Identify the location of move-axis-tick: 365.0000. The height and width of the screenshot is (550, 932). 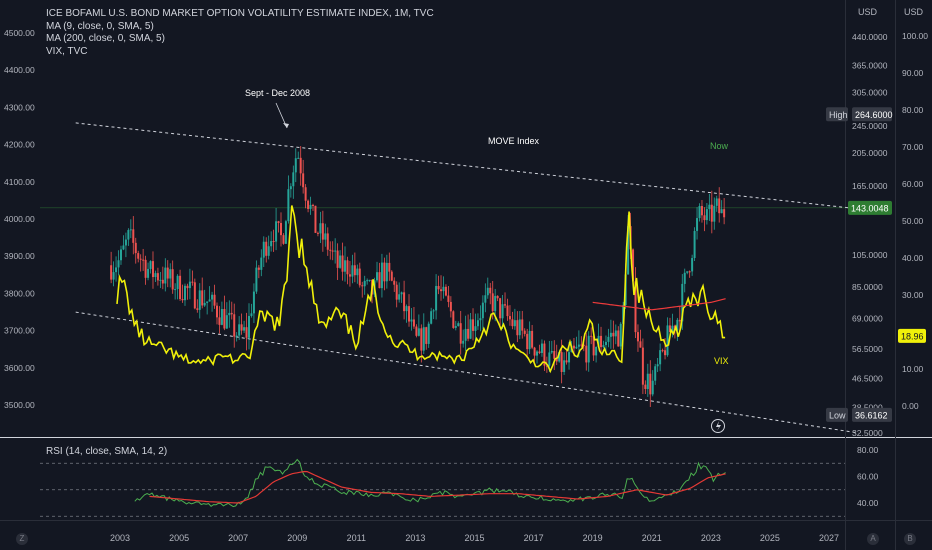
(870, 65).